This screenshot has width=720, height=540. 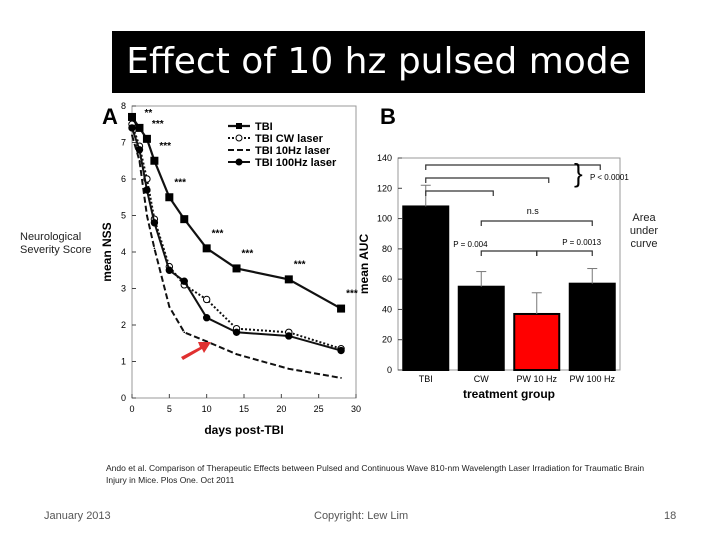 I want to click on y-tick-label: 140, so click(x=384, y=158).